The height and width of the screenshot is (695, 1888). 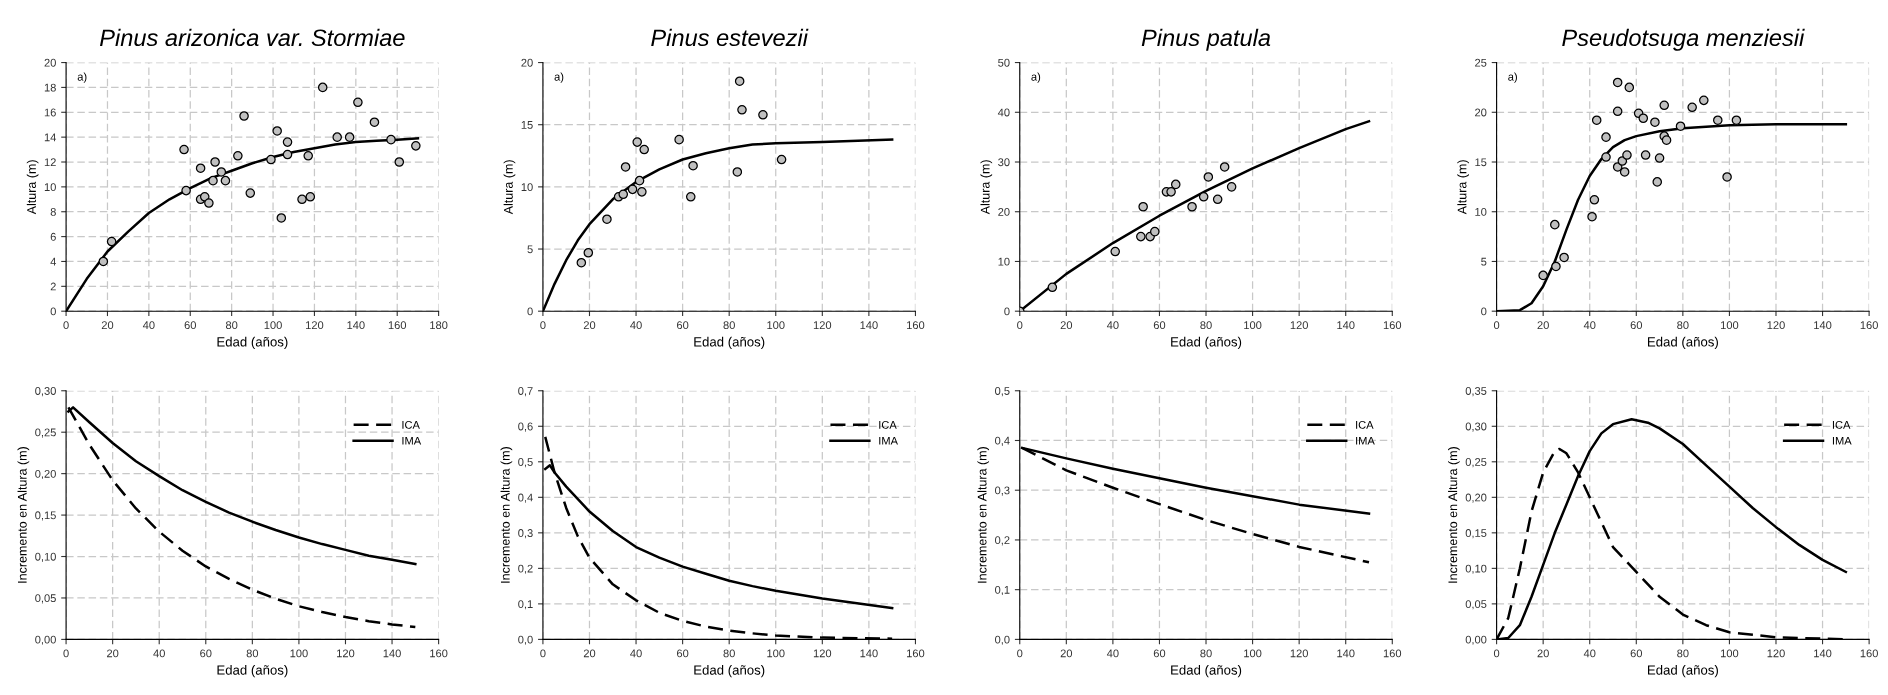 I want to click on y-axis-title: Incremento en Altura (m), so click(x=1454, y=515).